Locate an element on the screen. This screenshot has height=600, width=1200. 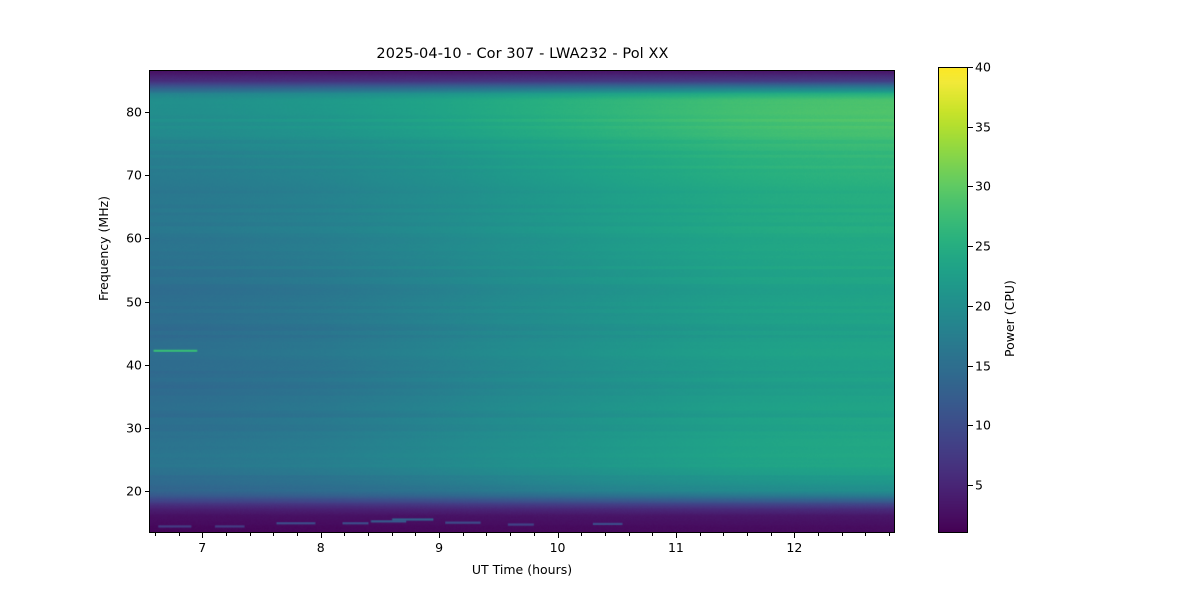
x-axis-tick-label: 9 is located at coordinates (439, 547).